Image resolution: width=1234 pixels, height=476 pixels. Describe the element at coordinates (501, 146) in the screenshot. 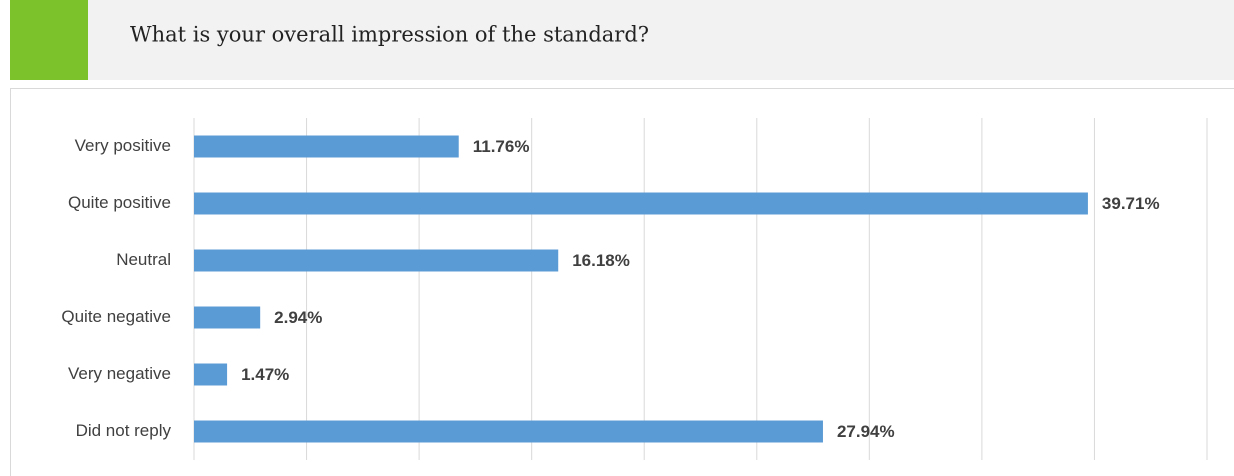

I see `data-label: 11.76%` at that location.